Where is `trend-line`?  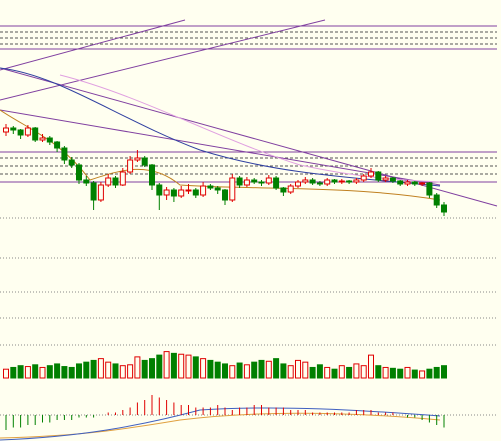
trend-line is located at coordinates (93, 45).